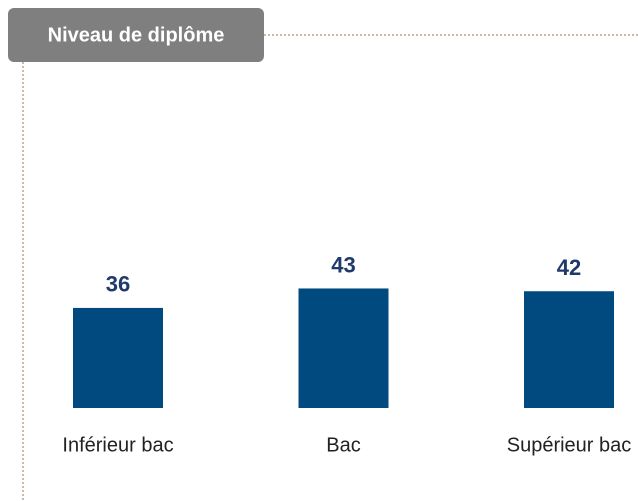  I want to click on value-label: 36, so click(118, 284).